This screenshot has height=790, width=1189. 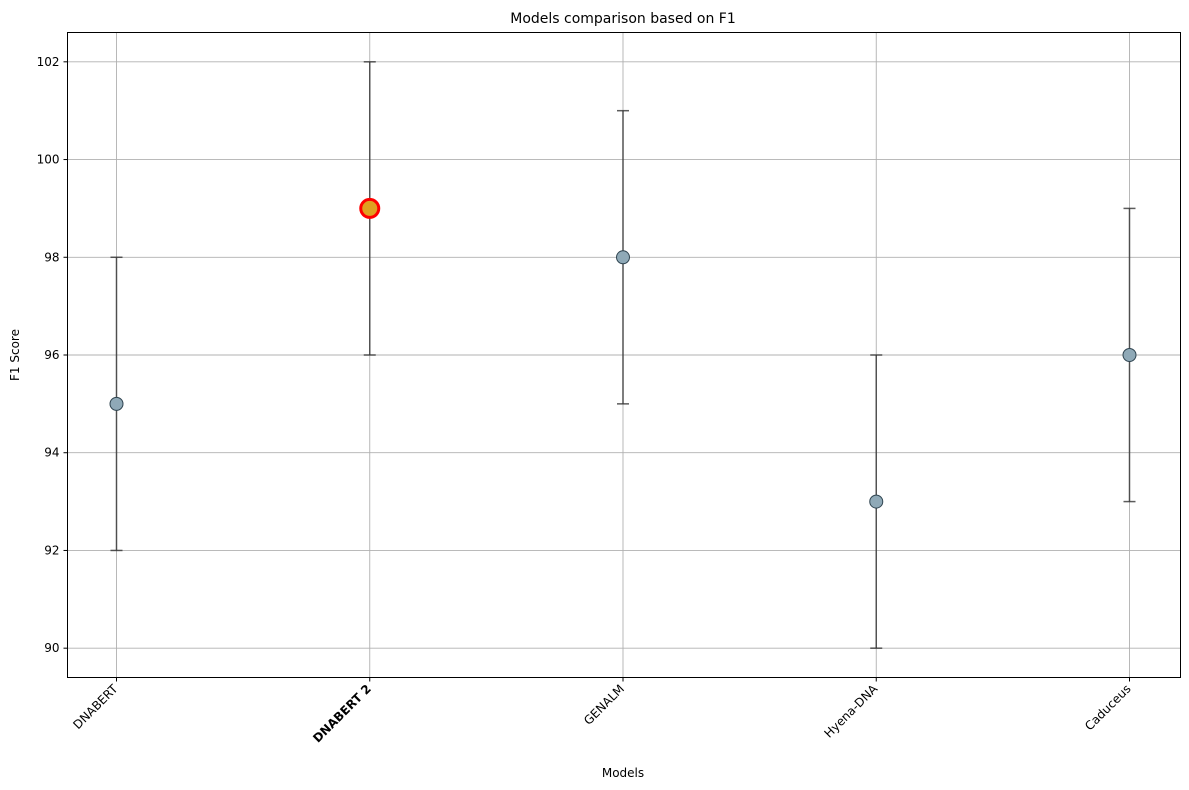 What do you see at coordinates (370, 208) in the screenshot?
I see `highlighted-data-point` at bounding box center [370, 208].